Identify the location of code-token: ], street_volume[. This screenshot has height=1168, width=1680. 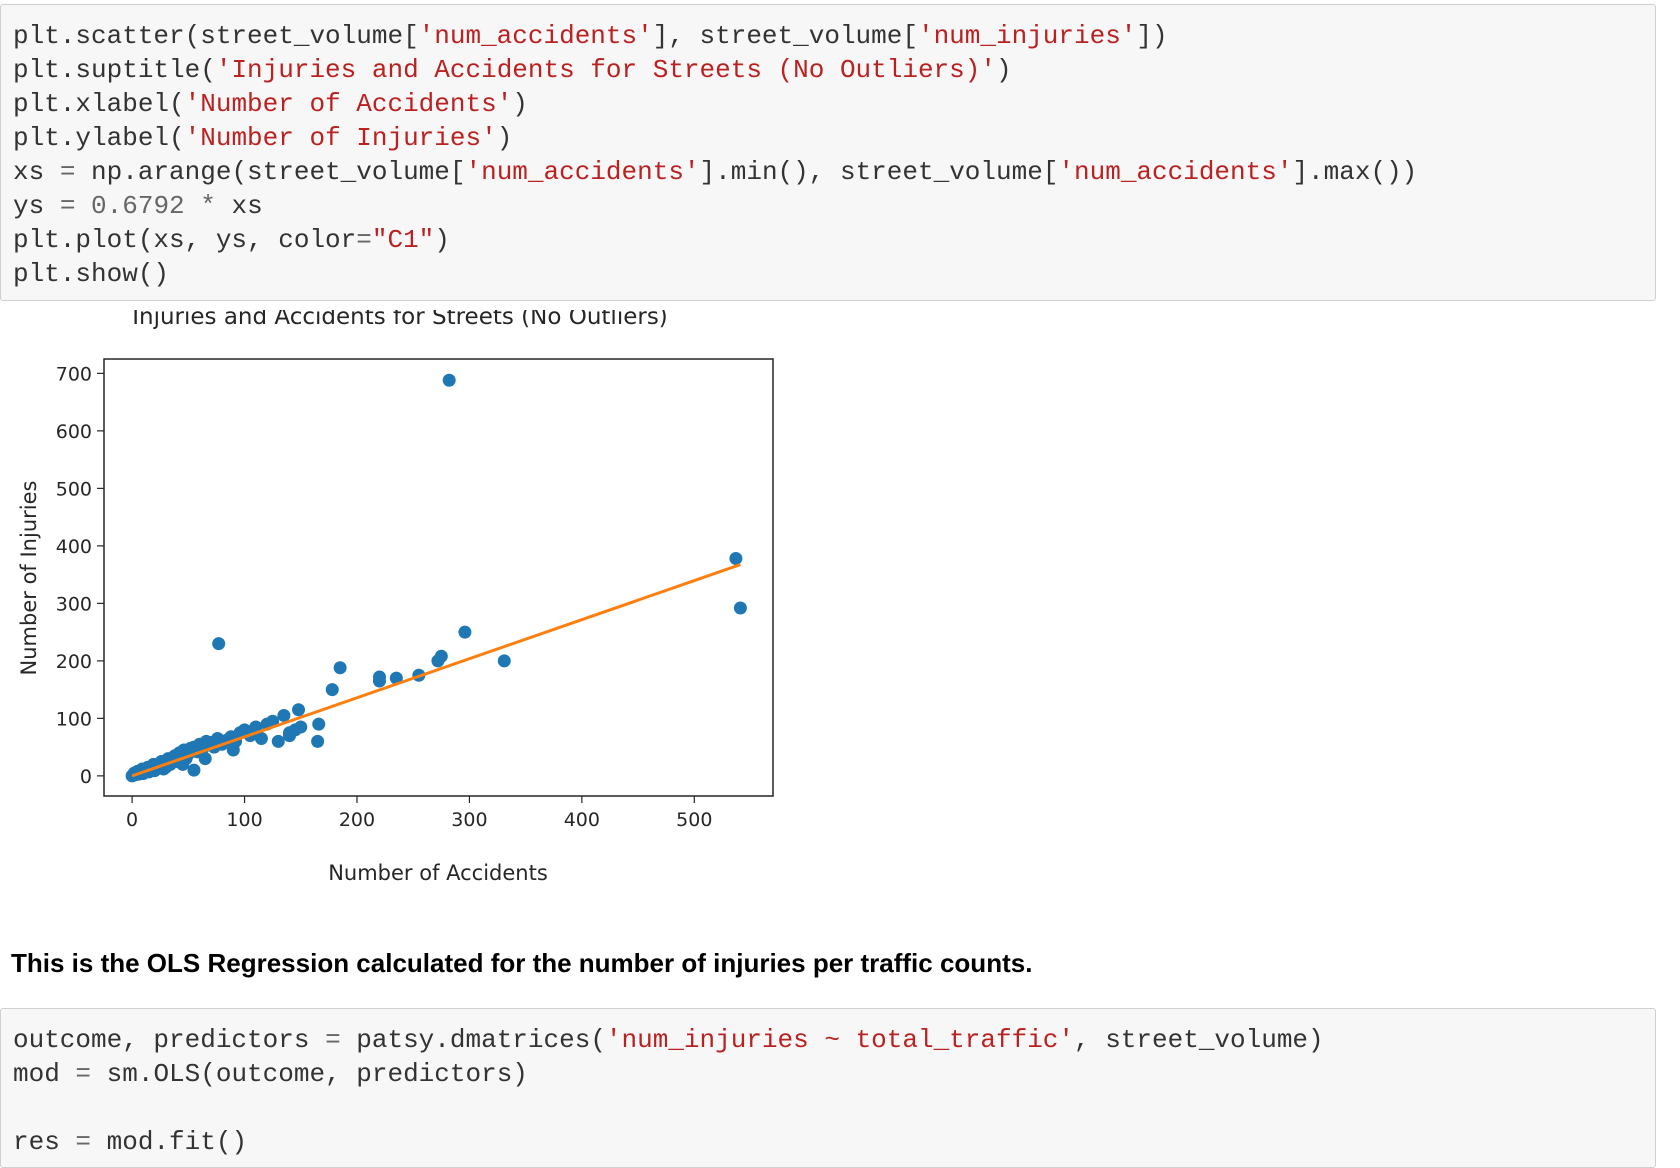
(785, 36).